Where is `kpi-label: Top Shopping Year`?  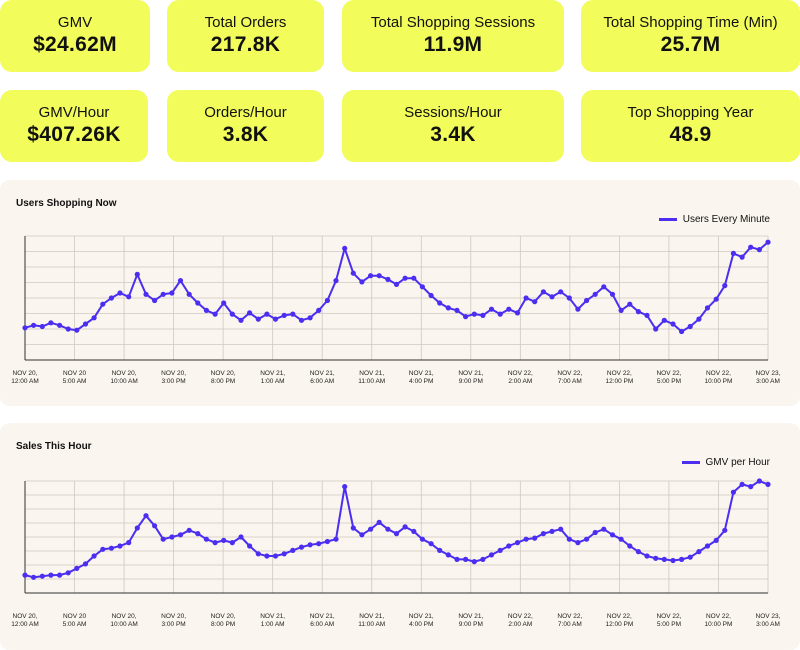
kpi-label: Top Shopping Year is located at coordinates (690, 112).